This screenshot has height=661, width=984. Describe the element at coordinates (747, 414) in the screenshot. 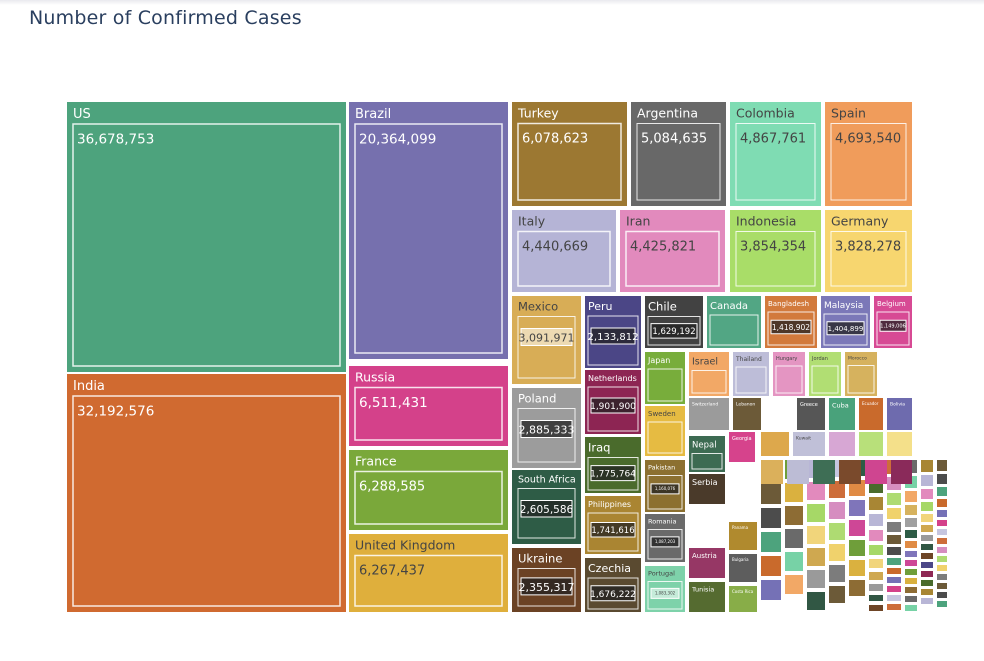

I see `tile-lebanon` at that location.